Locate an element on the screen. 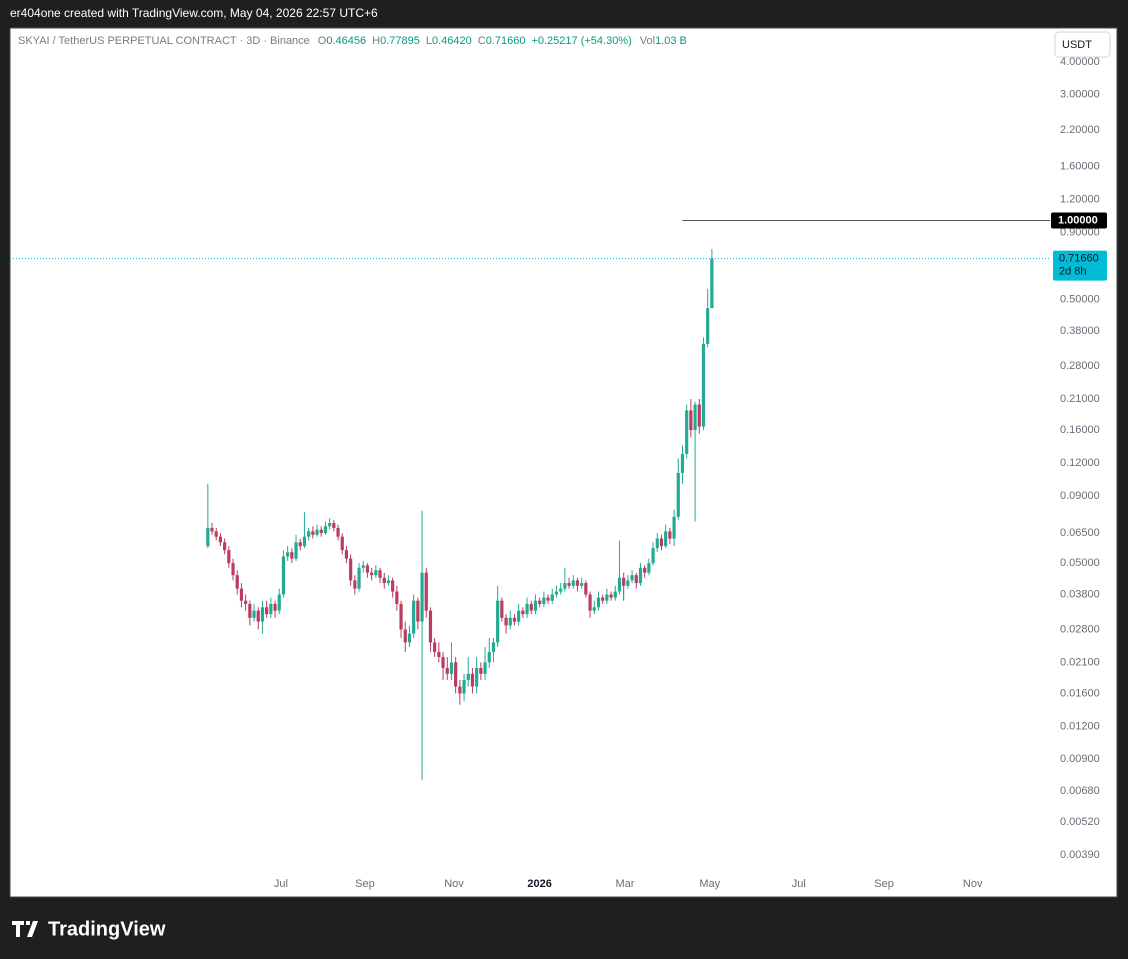 The image size is (1128, 959). horizontal-line-tag is located at coordinates (1079, 220).